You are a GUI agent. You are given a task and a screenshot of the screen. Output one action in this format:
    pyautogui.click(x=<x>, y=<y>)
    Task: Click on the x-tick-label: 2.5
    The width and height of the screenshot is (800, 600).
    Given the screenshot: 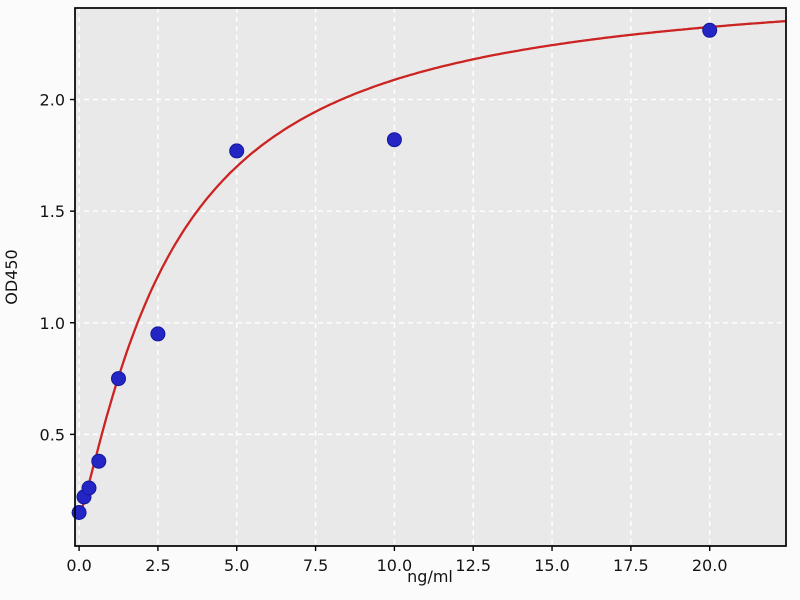 What is the action you would take?
    pyautogui.click(x=157, y=565)
    